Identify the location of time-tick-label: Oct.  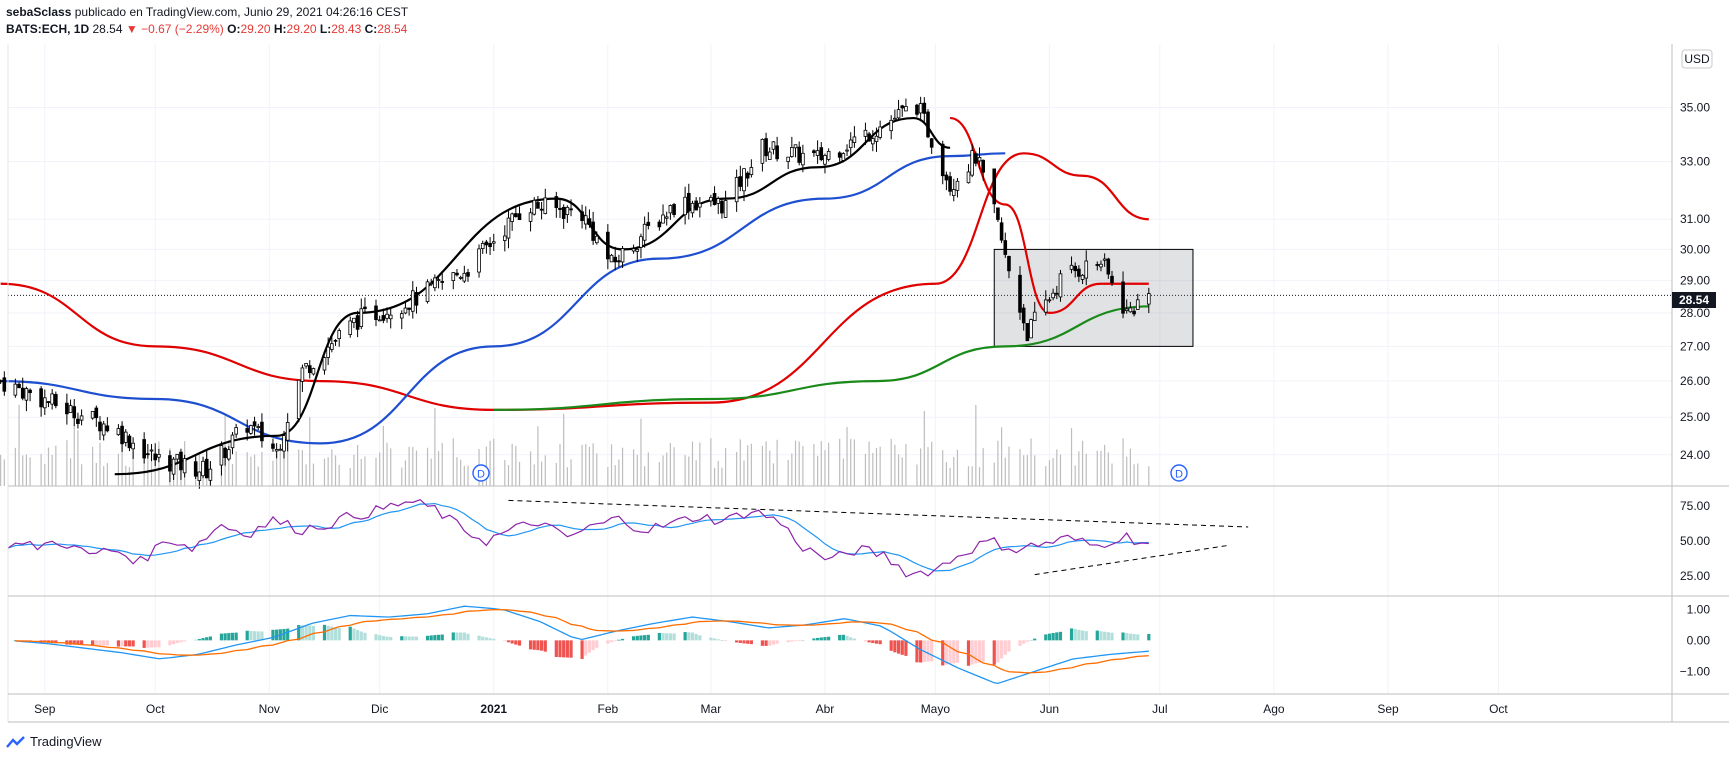
(1498, 709).